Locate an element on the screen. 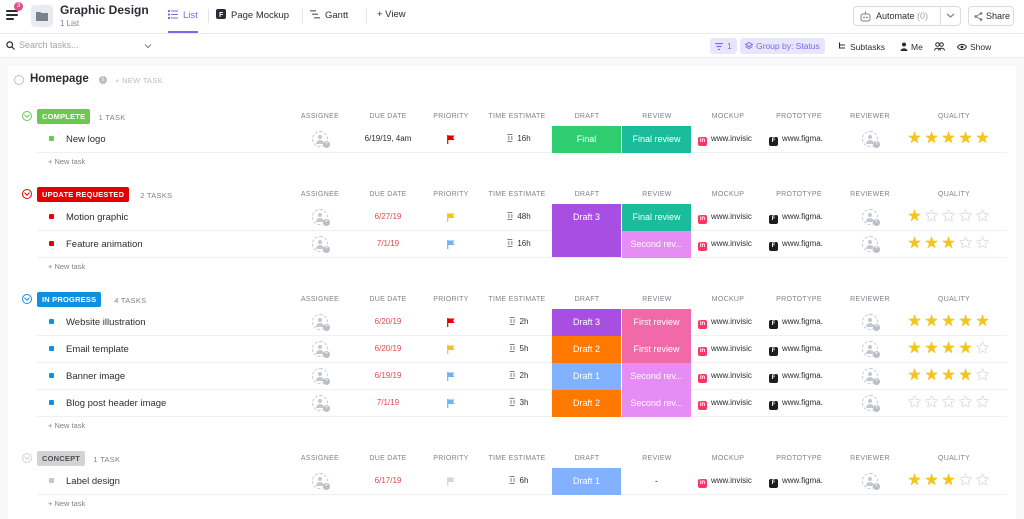 This screenshot has width=1024, height=519. column-header-reviewer: REVIEWER is located at coordinates (870, 194).